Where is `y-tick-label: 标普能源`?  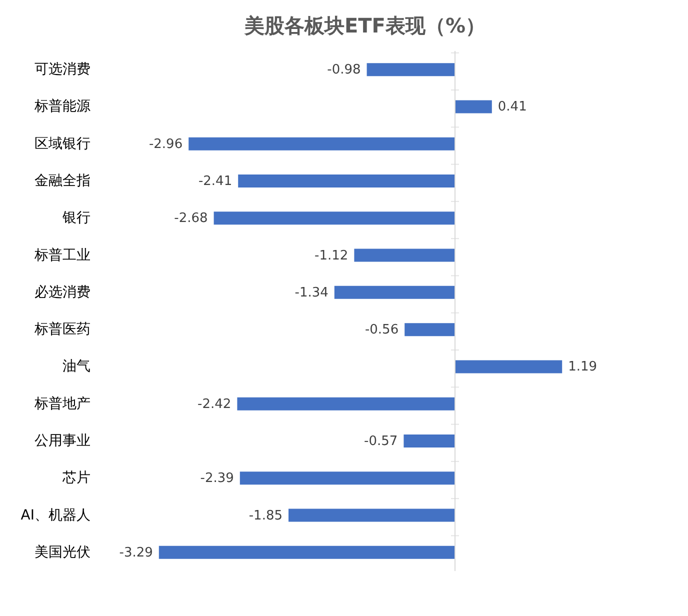
y-tick-label: 标普能源 is located at coordinates (62, 106).